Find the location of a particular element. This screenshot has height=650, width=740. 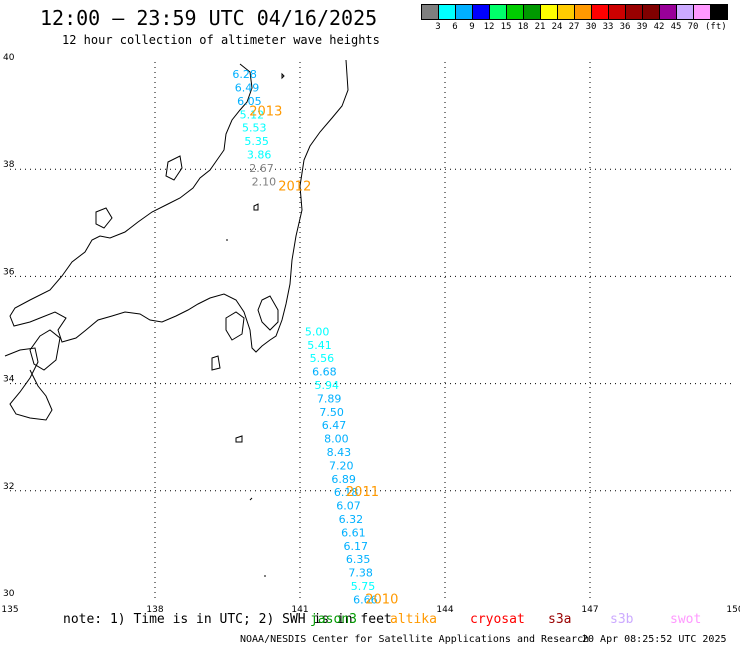

noto-peninsula is located at coordinates (104, 218).